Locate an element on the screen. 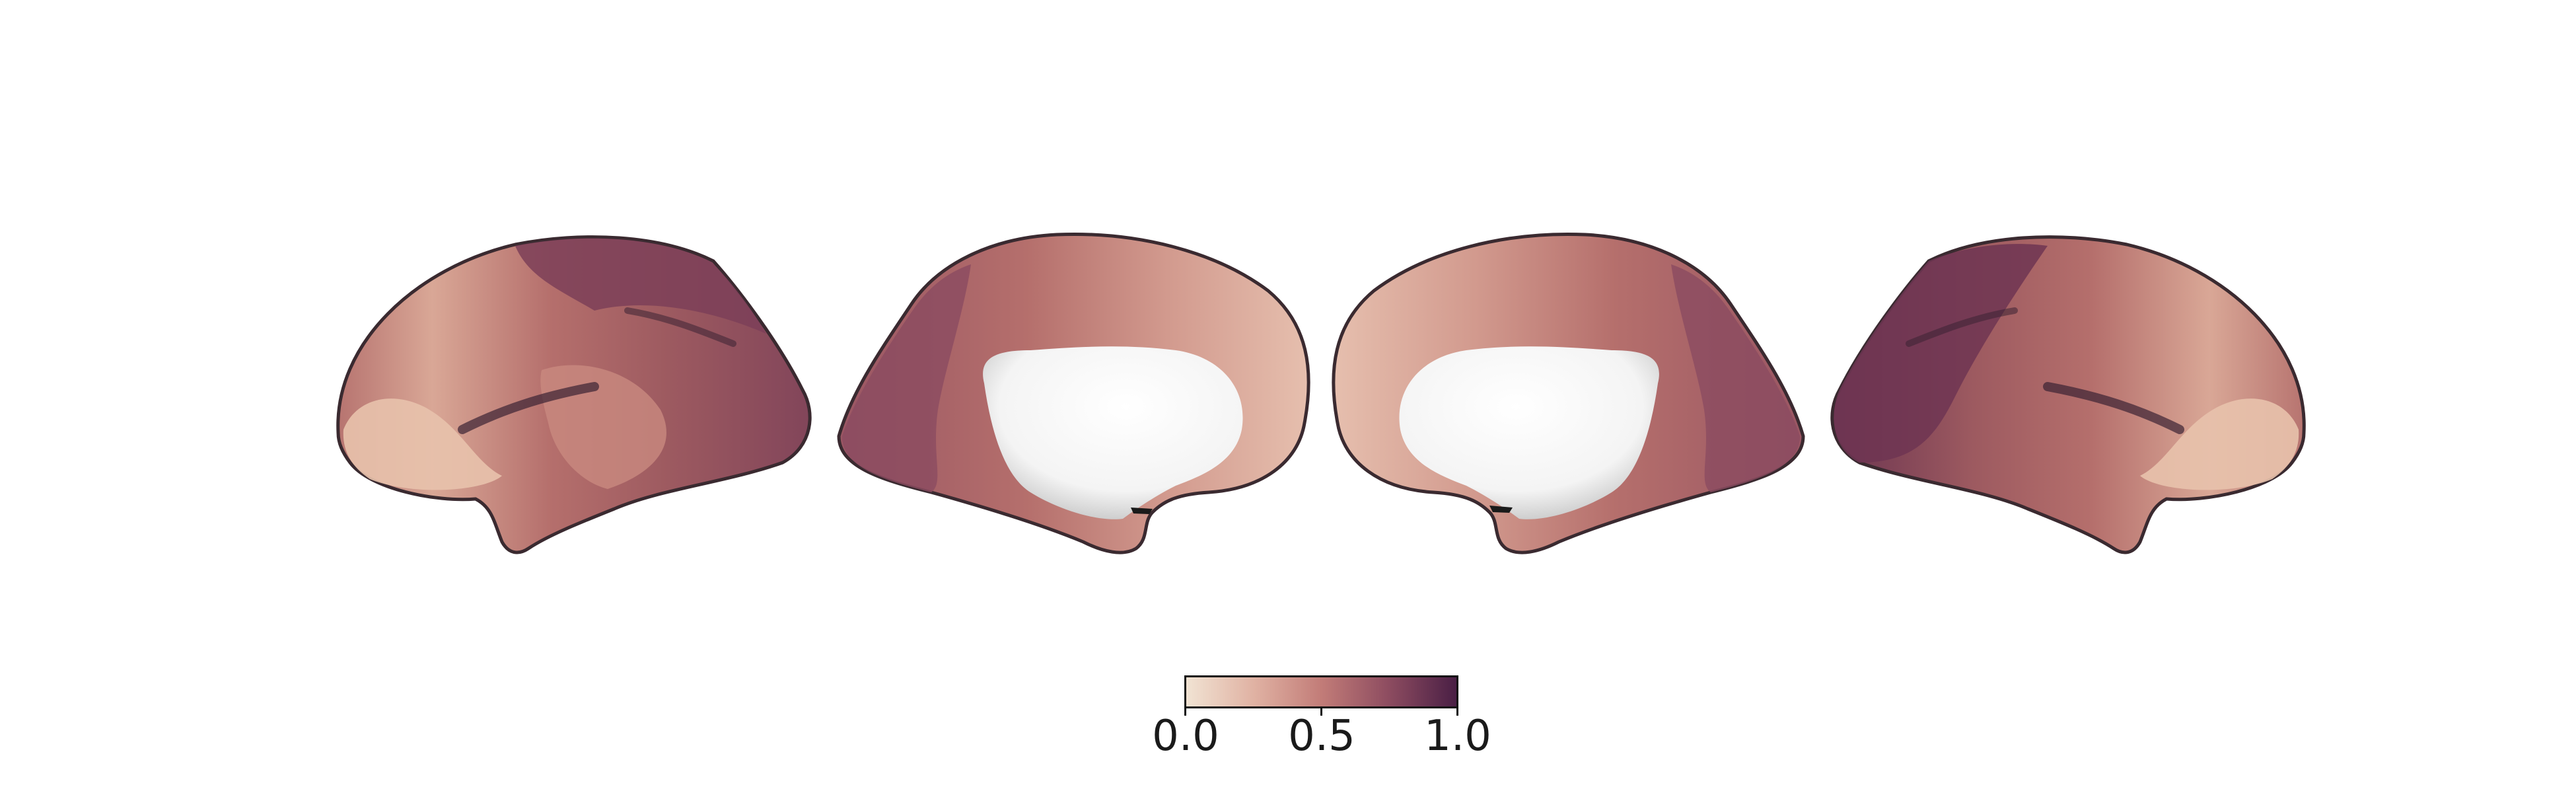 Image resolution: width=2576 pixels, height=793 pixels. right-hemisphere-lateral is located at coordinates (2068, 395).